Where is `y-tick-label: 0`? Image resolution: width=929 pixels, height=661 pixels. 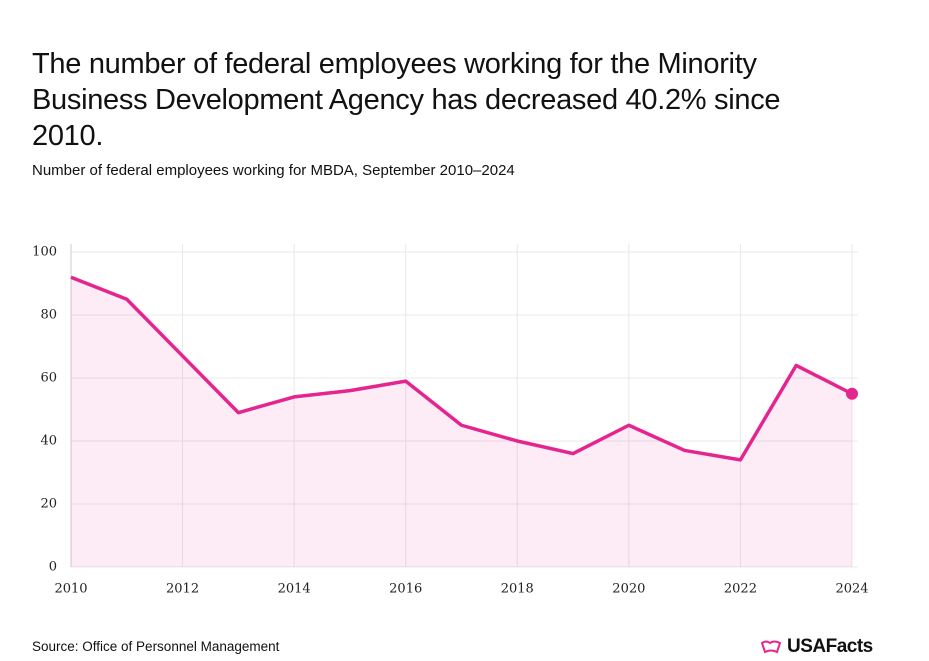 y-tick-label: 0 is located at coordinates (53, 567).